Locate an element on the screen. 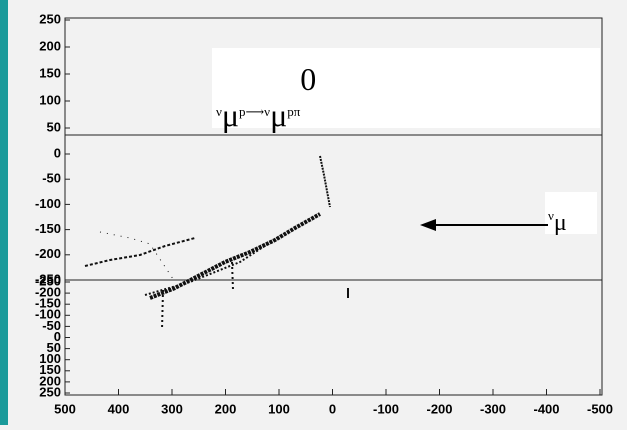 The width and height of the screenshot is (627, 430). formula: νμp⟶νμpπ0 is located at coordinates (266, 97).